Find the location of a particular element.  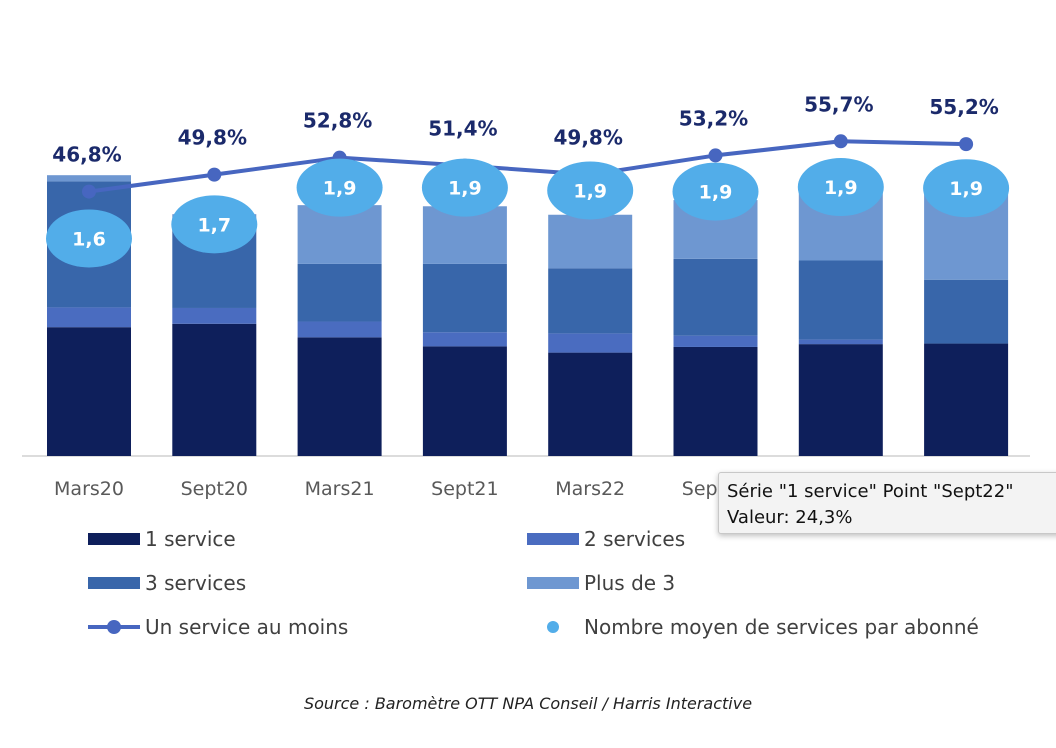

tooltip-series-point: Série "1 service" Point "Sept22" is located at coordinates (870, 491).